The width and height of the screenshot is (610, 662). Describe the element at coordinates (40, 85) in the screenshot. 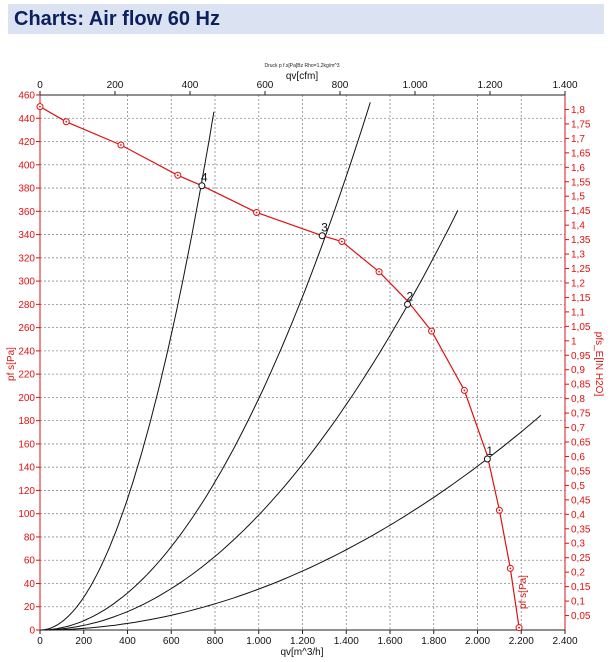

I see `x2-tick-label: 0` at that location.